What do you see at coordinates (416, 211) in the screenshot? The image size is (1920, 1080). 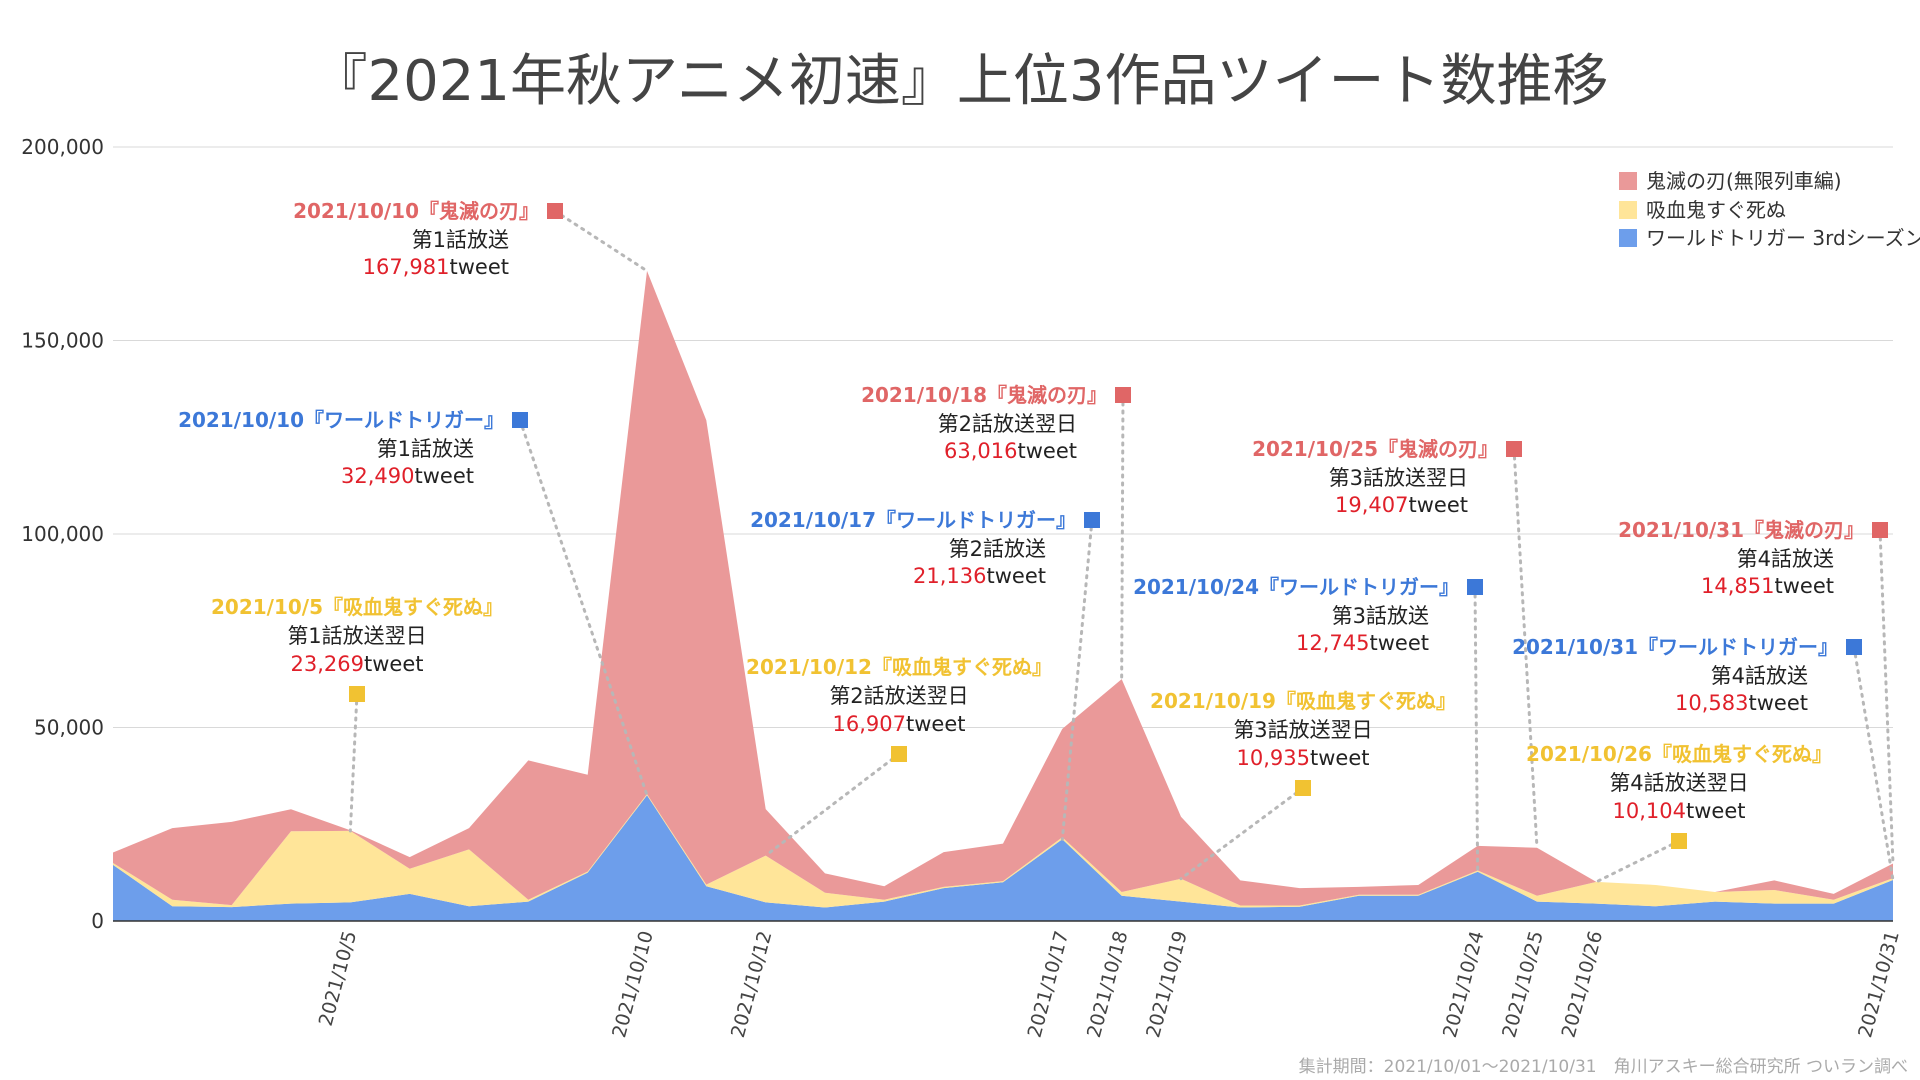 I see `annotation-title: 2021/10/10『鬼滅の刃』` at bounding box center [416, 211].